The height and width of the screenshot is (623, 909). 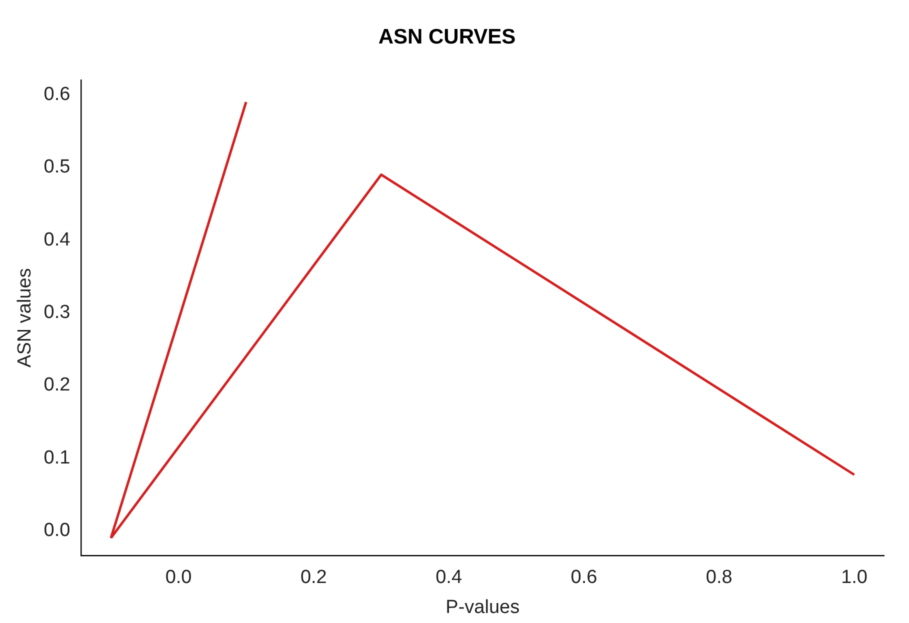 What do you see at coordinates (447, 36) in the screenshot?
I see `chart-title: ASN CURVES` at bounding box center [447, 36].